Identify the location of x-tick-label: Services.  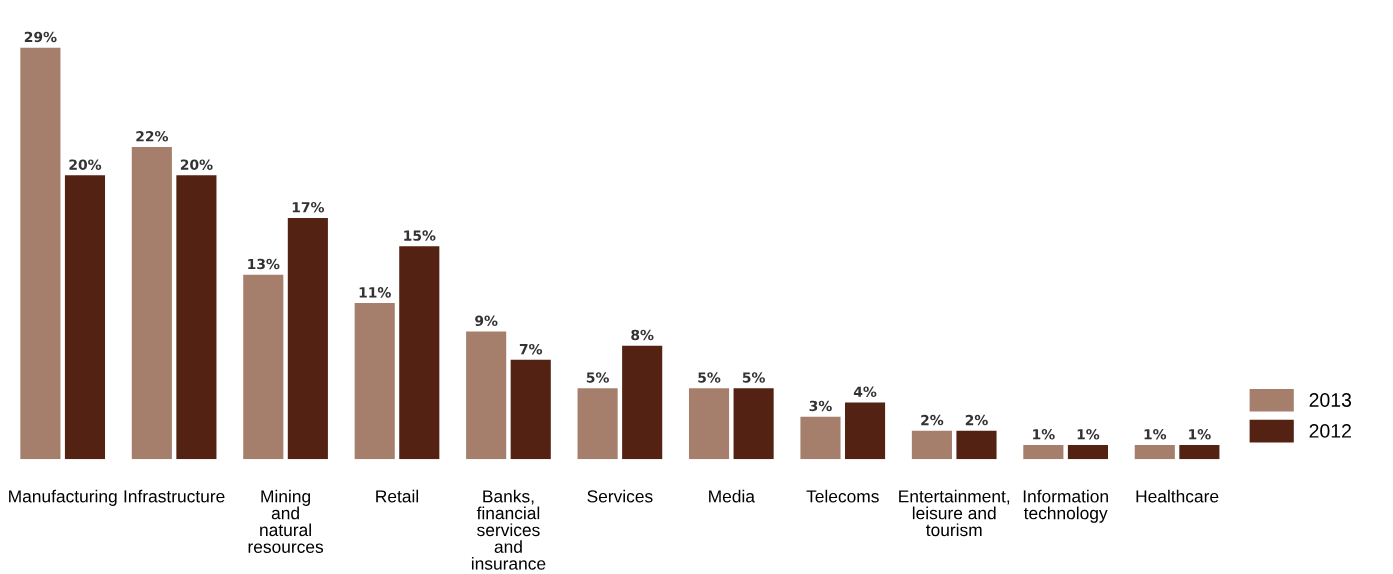
(620, 496).